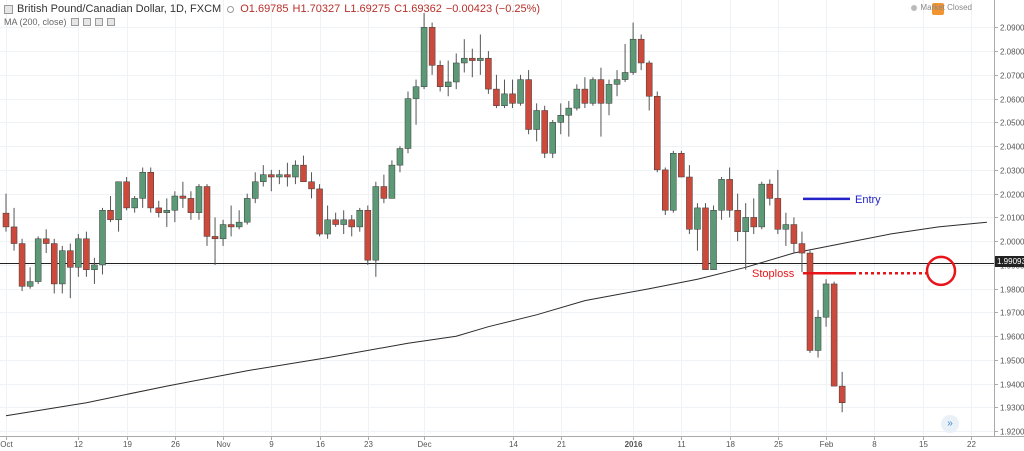 The height and width of the screenshot is (451, 1024). Describe the element at coordinates (59, 22) in the screenshot. I see `indicator-legend: MA (200, close)` at that location.